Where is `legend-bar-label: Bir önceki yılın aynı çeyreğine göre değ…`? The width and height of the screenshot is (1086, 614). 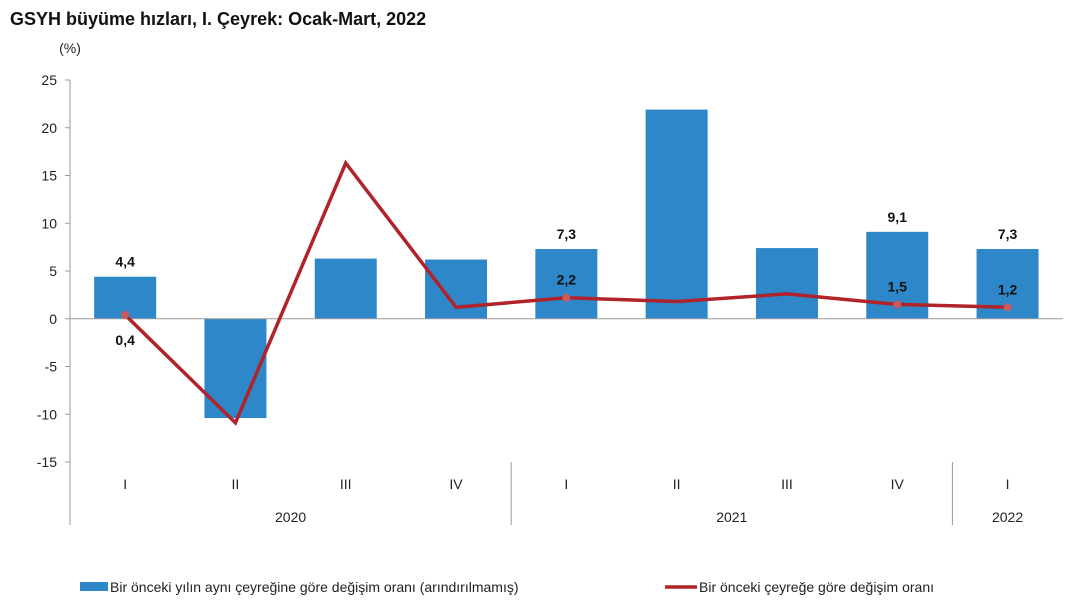
legend-bar-label: Bir önceki yılın aynı çeyreğine göre değ… is located at coordinates (314, 587).